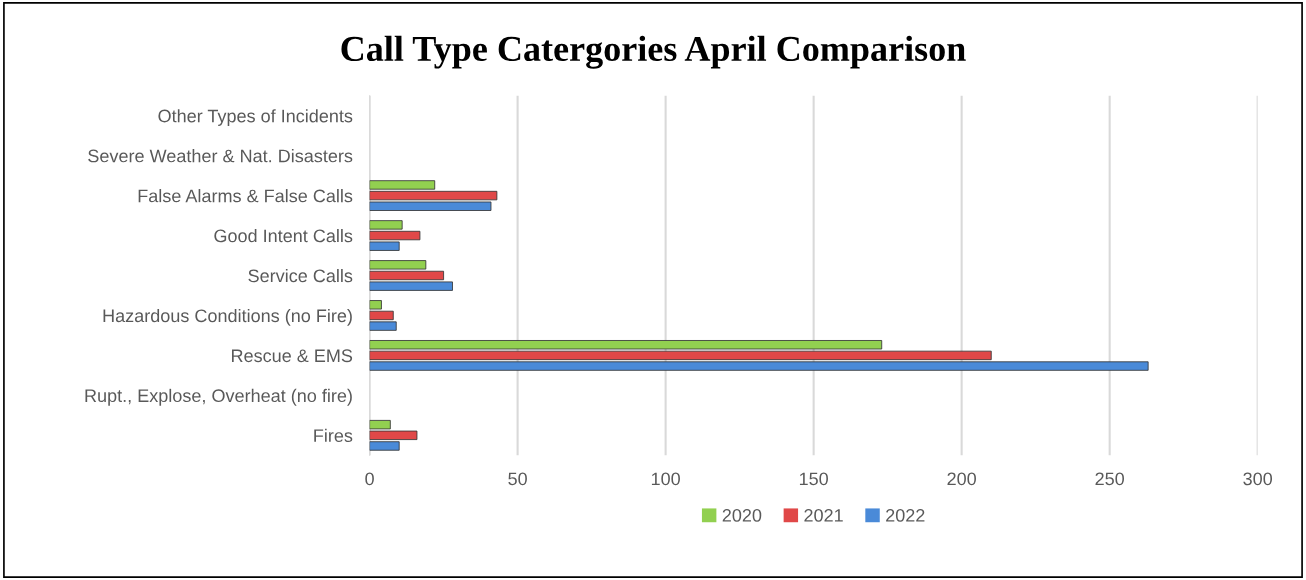 The image size is (1306, 580). What do you see at coordinates (905, 515) in the screenshot?
I see `legend-label: 2022` at bounding box center [905, 515].